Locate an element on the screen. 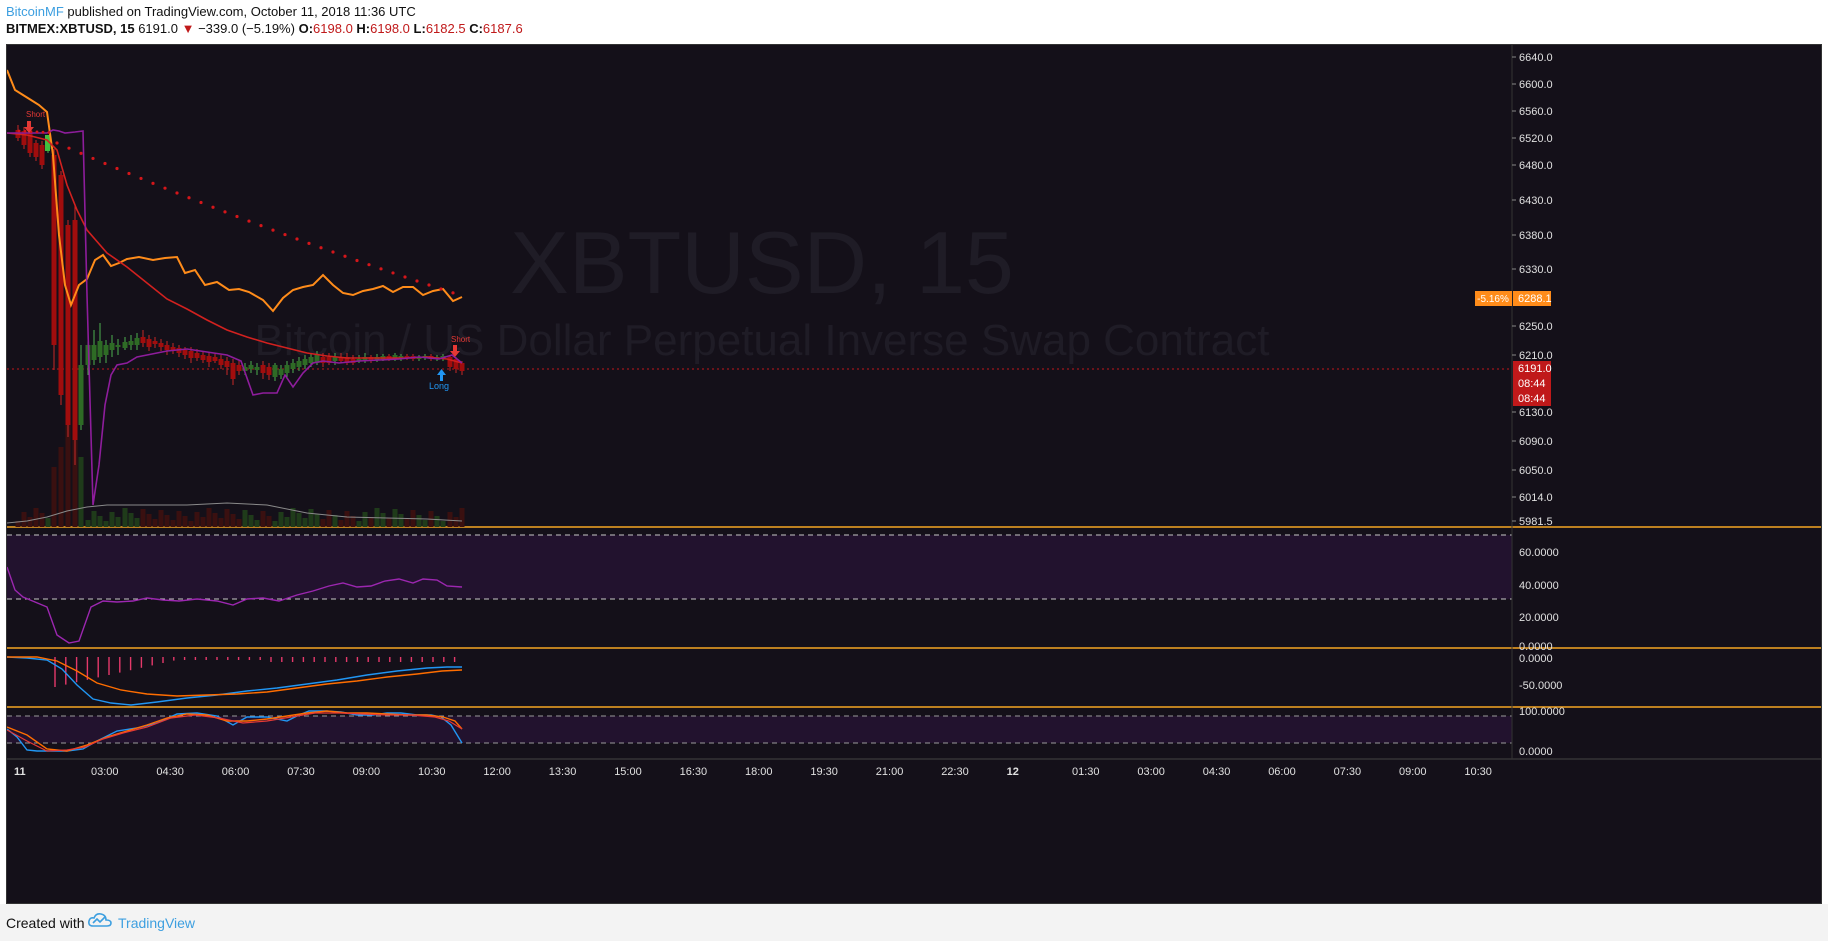  symbol-name: BITMEX:XBTUSD, 15 is located at coordinates (70, 28).